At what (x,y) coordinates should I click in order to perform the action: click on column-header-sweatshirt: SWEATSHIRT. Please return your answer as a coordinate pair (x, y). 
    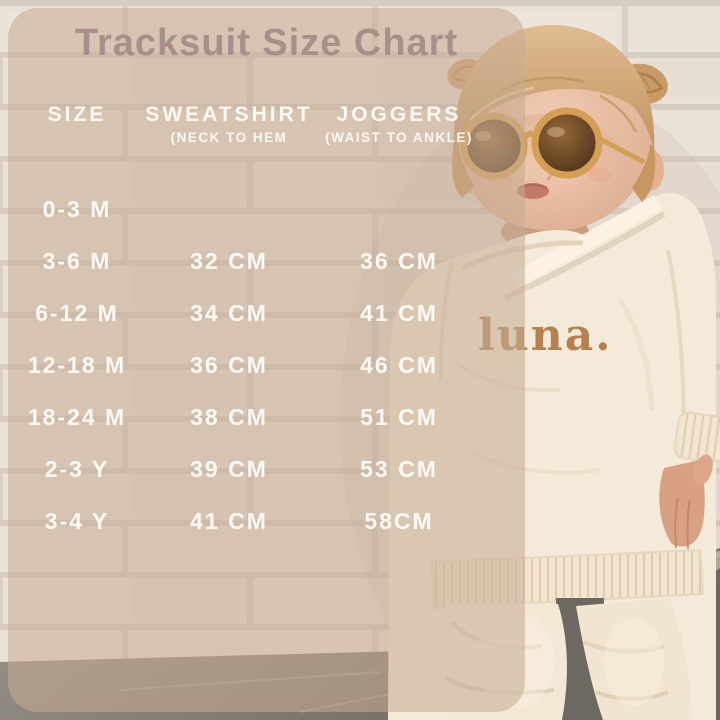
    Looking at the image, I should click on (229, 114).